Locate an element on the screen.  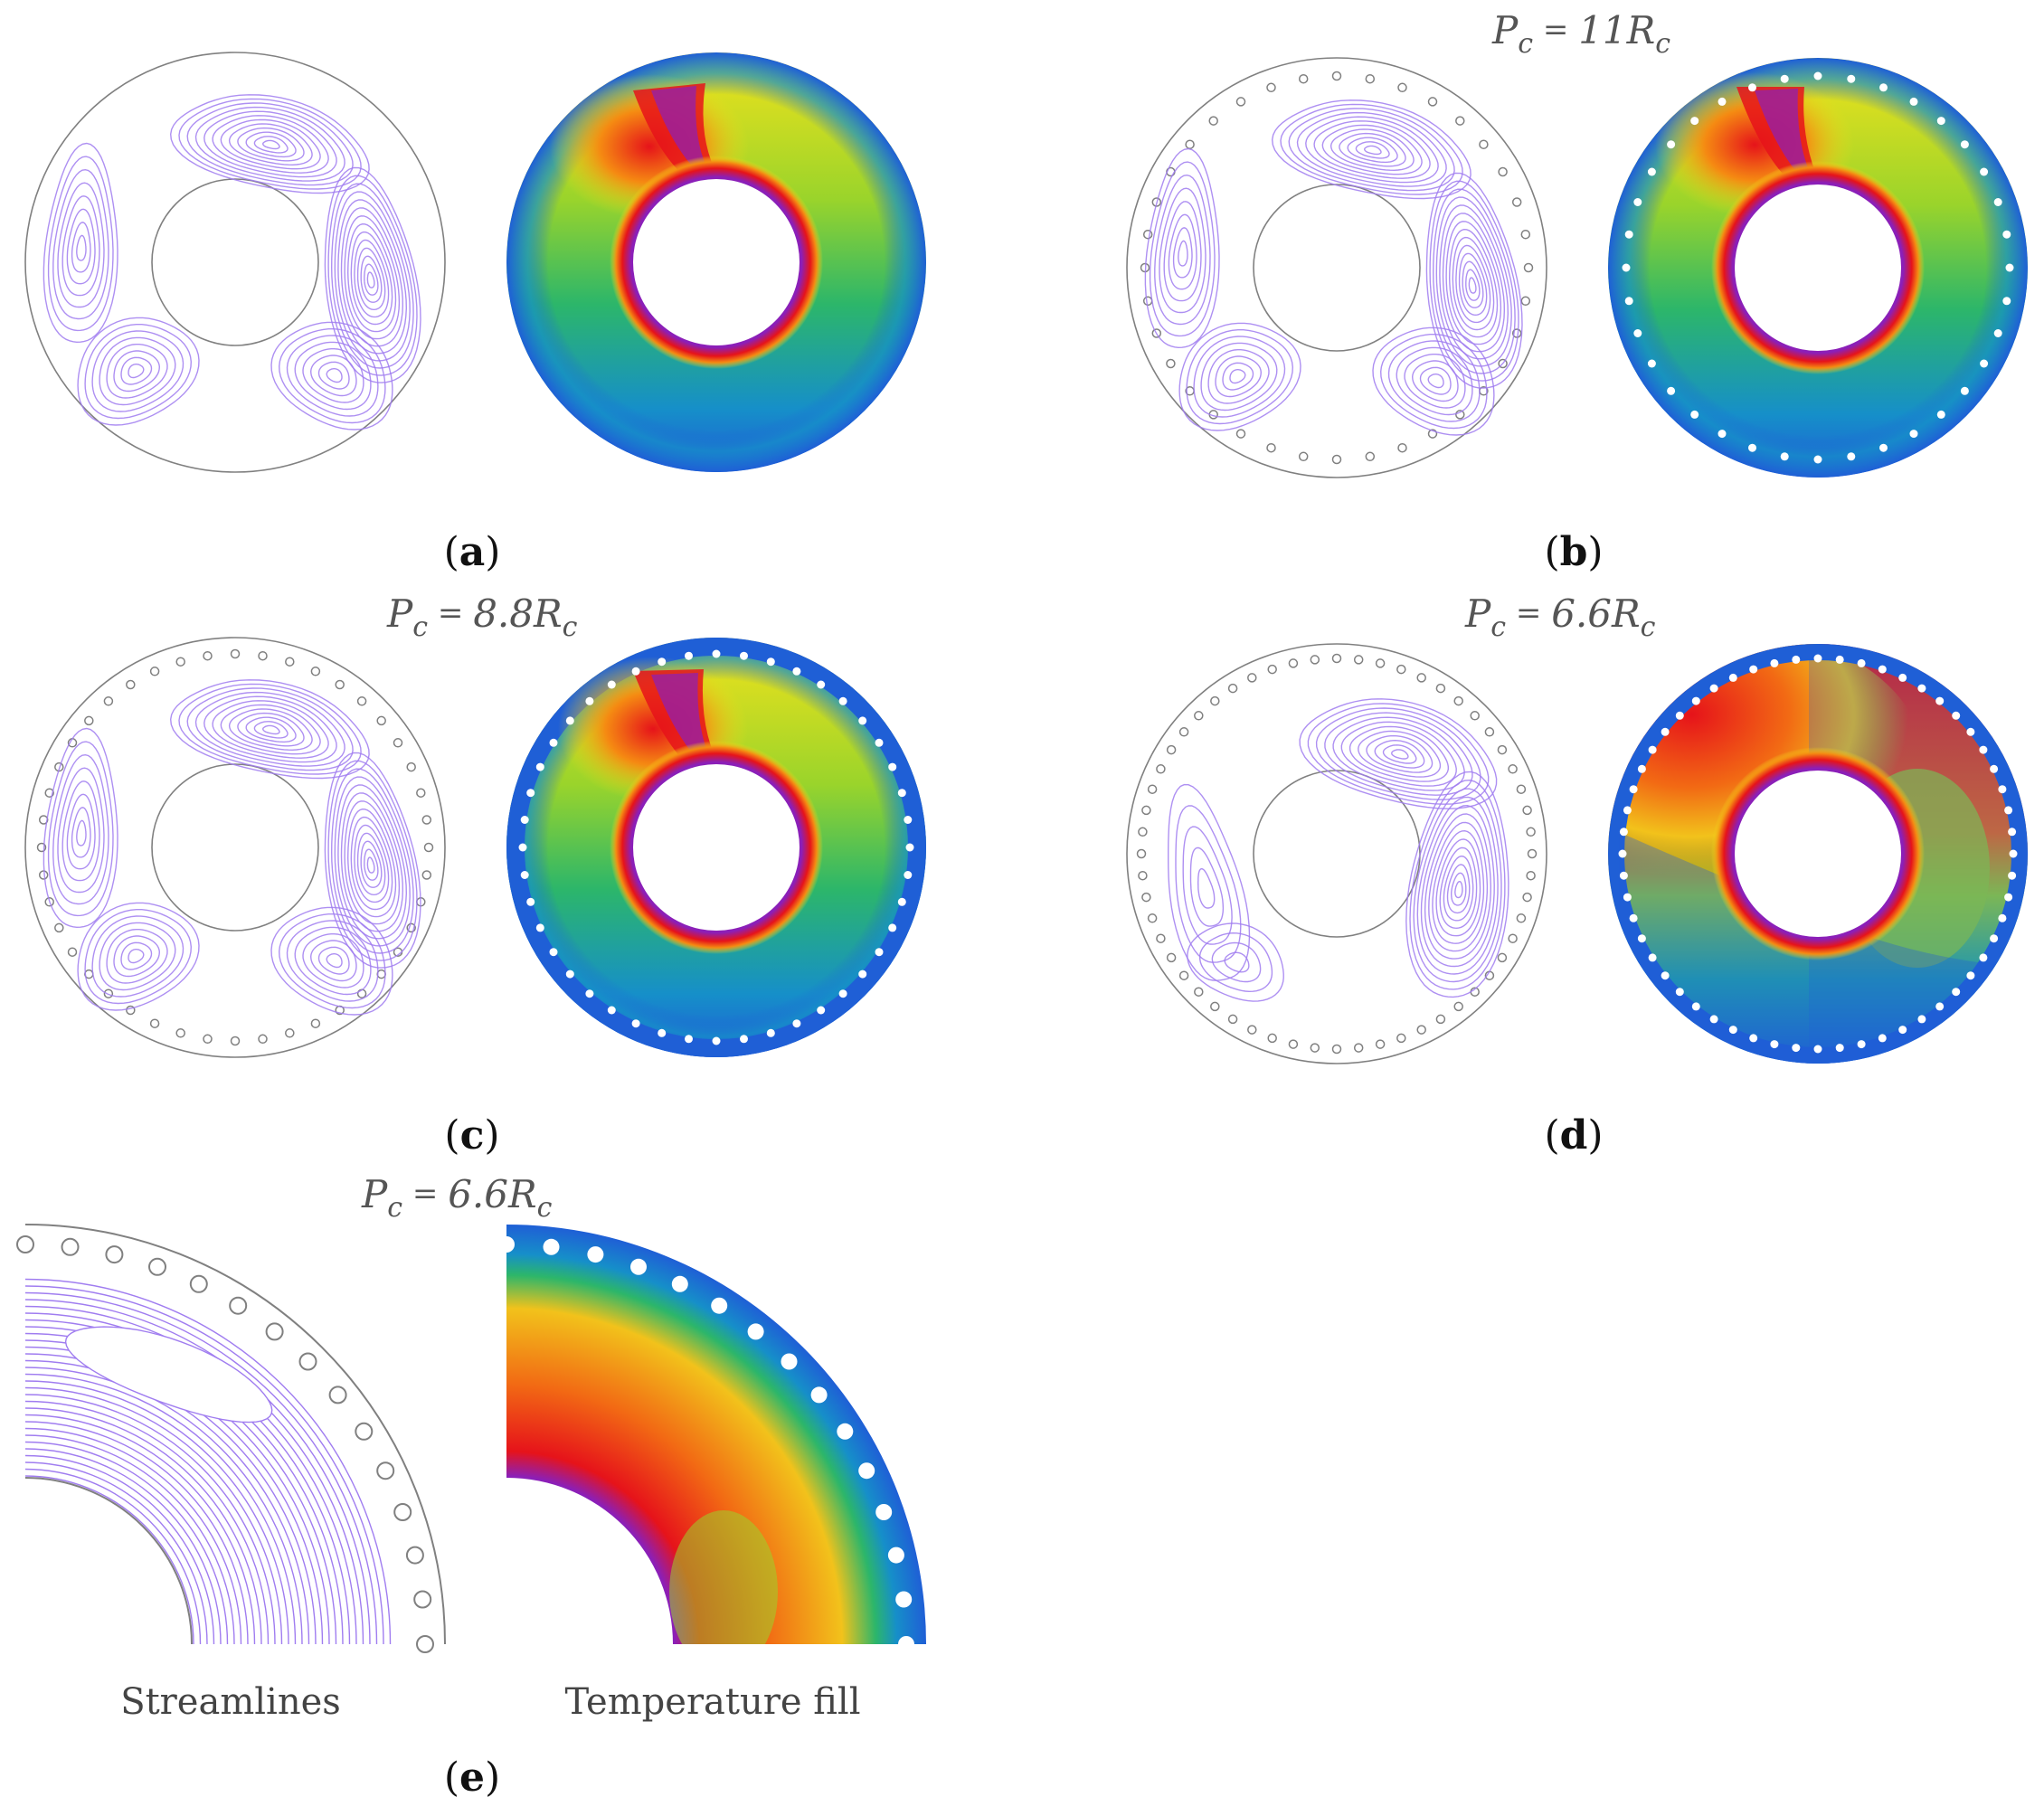
pc-label-b: Pc = 11Rc is located at coordinates (1581, 34).